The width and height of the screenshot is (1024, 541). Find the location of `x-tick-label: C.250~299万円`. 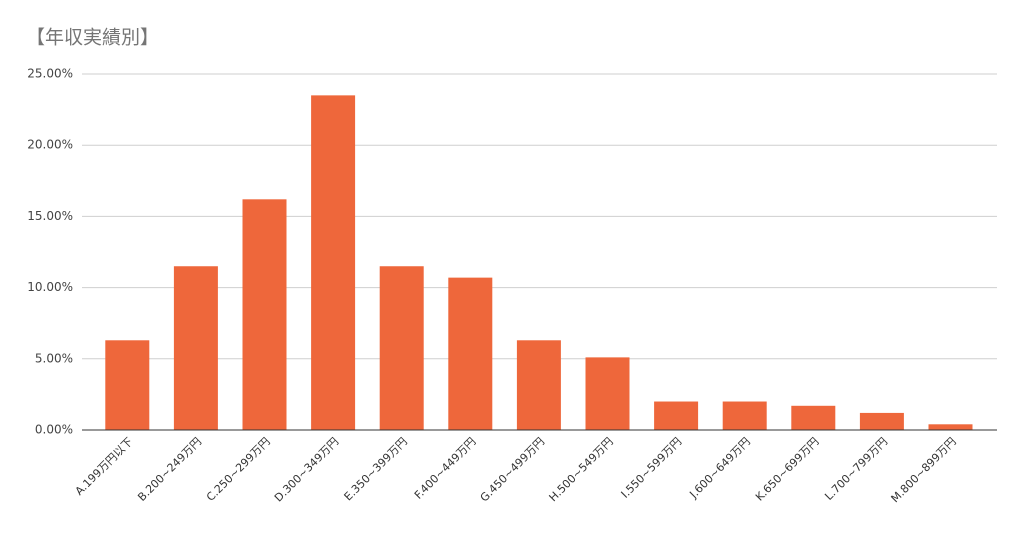

x-tick-label: C.250~299万円 is located at coordinates (238, 469).